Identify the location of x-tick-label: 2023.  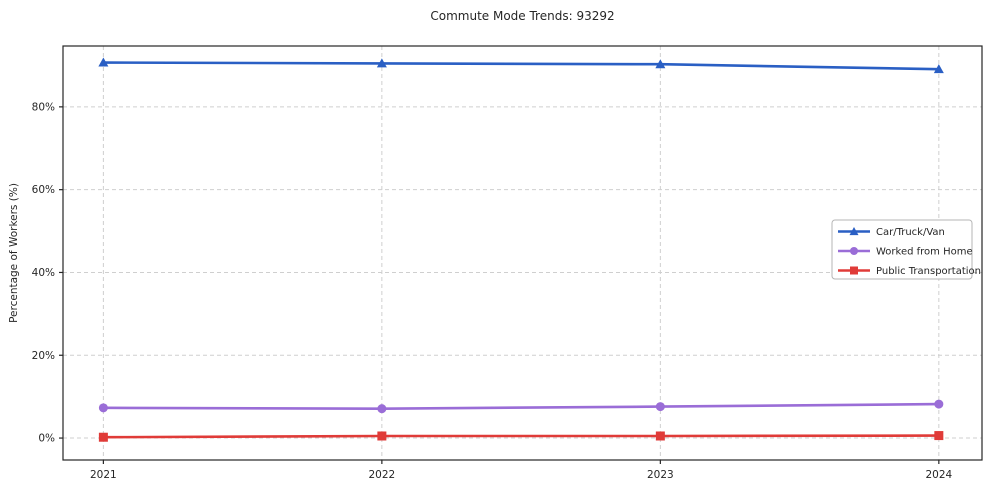
(660, 475).